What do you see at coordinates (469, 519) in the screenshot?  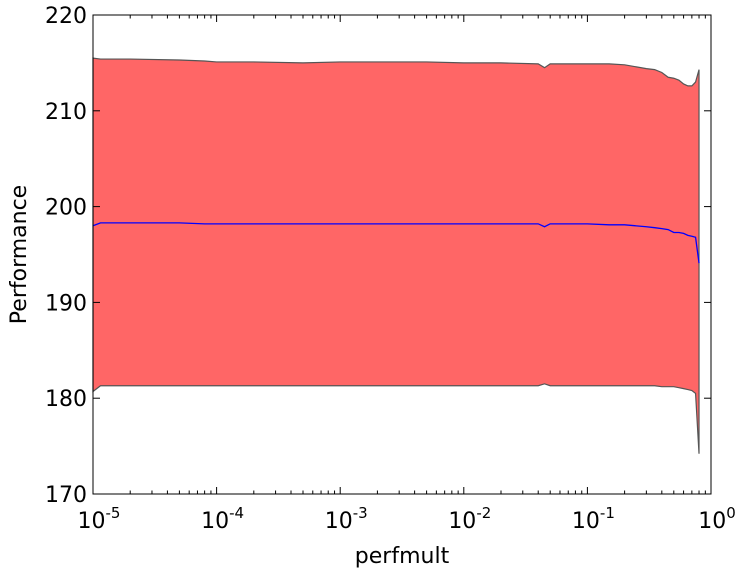 I see `x-tick-label: 10⁻²` at bounding box center [469, 519].